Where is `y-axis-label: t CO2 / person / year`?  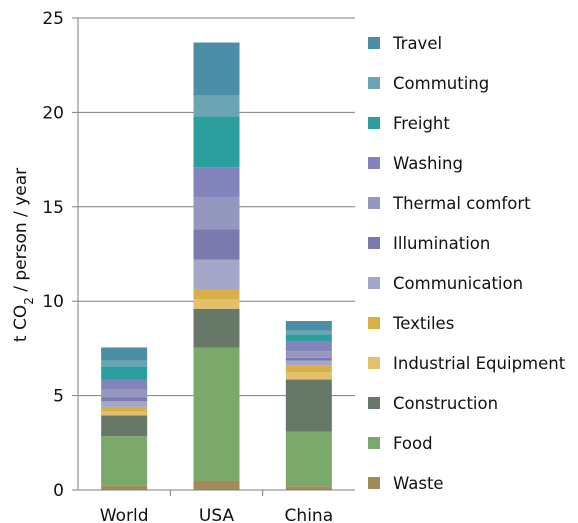 y-axis-label: t CO2 / person / year is located at coordinates (23, 255).